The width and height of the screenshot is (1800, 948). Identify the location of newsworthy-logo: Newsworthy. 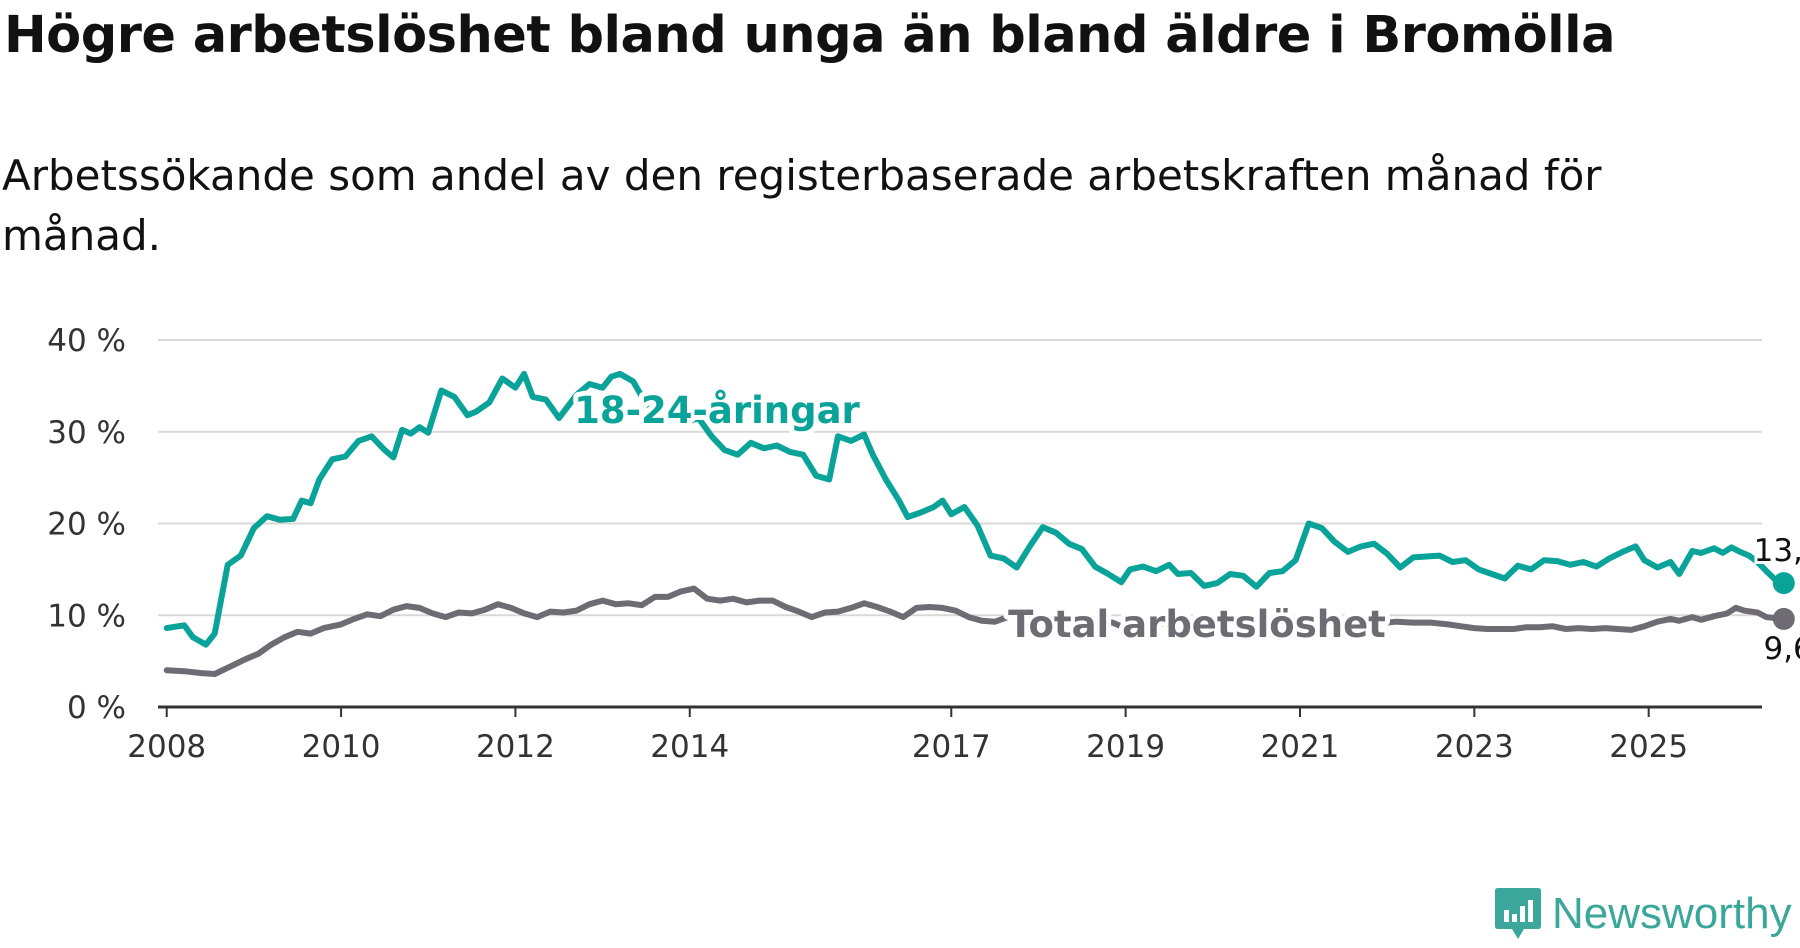
(1643, 914).